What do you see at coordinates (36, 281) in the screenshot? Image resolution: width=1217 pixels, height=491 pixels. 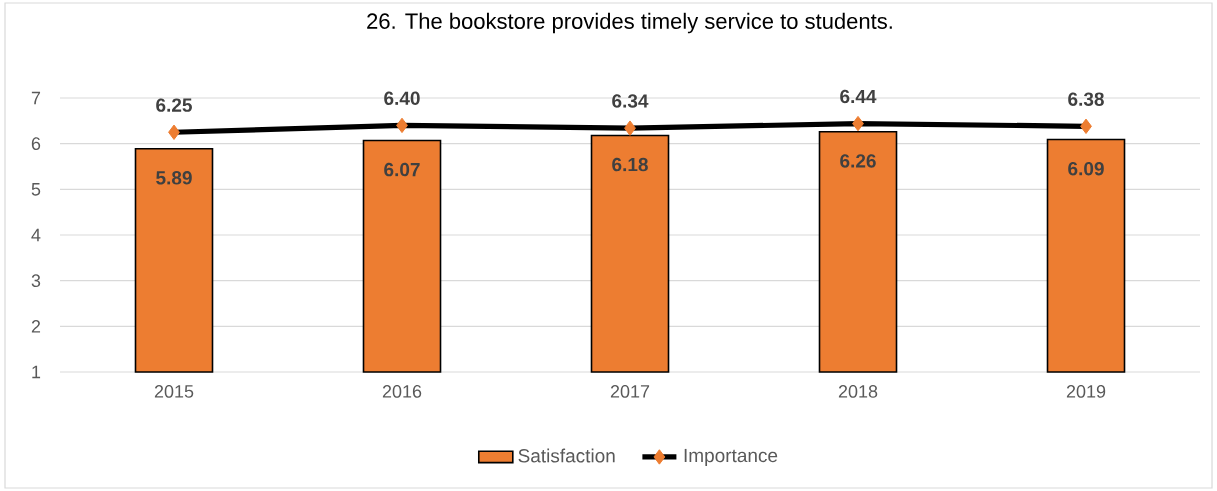 I see `y-tick-label: 3` at bounding box center [36, 281].